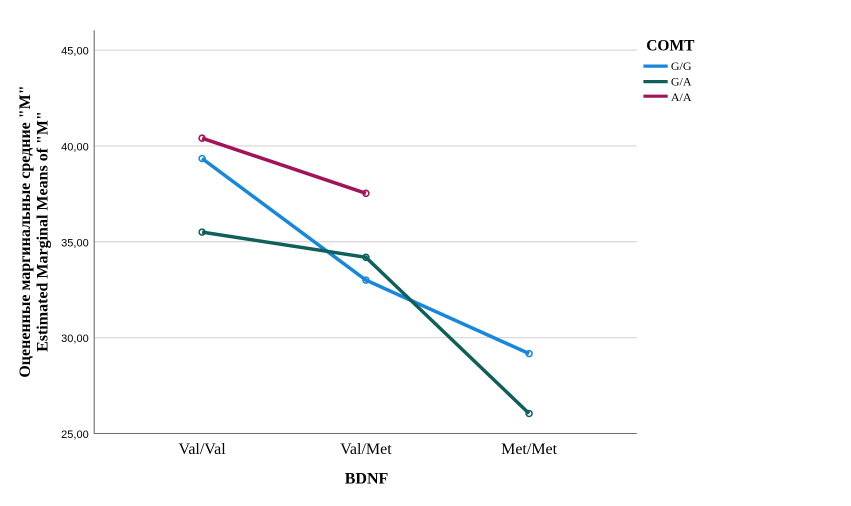 The height and width of the screenshot is (506, 851). Describe the element at coordinates (75, 339) in the screenshot. I see `svg-text: 30,00` at that location.